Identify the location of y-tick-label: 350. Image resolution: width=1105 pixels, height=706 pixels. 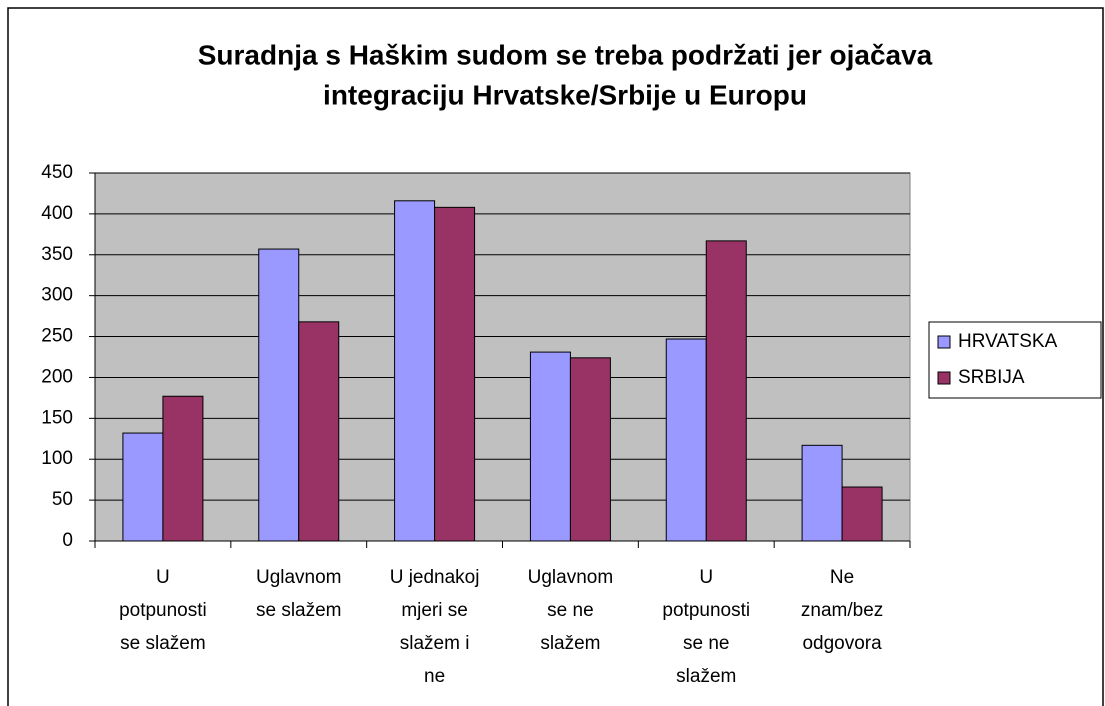
(57, 254).